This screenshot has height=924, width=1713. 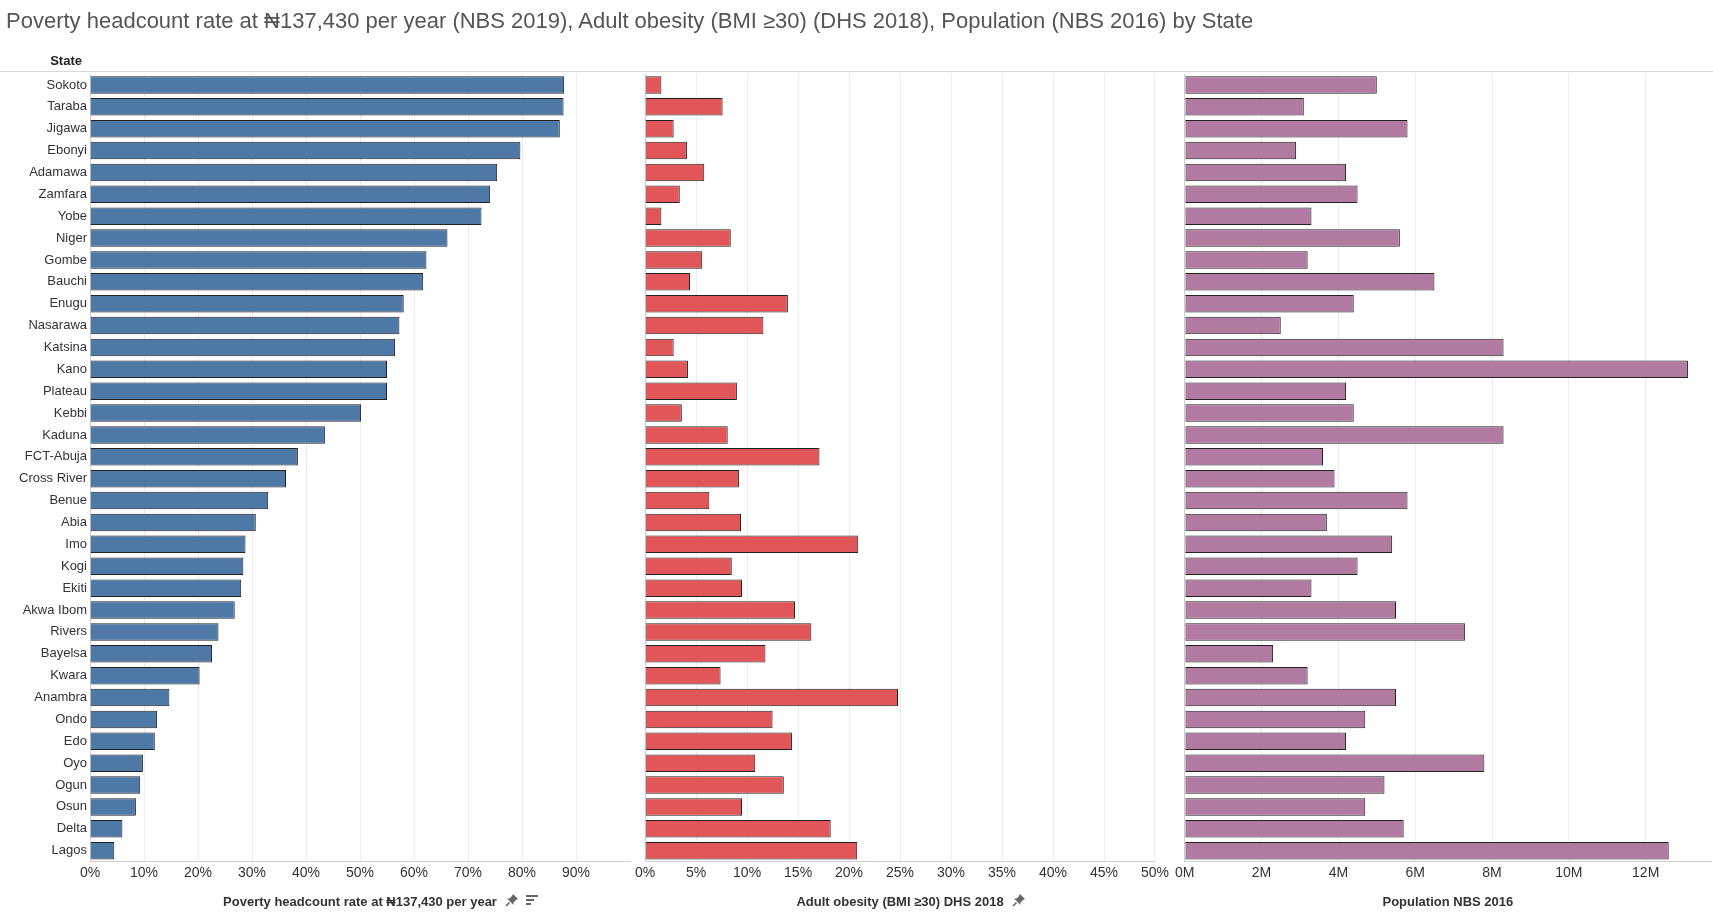 I want to click on x-tick-label: 8M, so click(x=1492, y=871).